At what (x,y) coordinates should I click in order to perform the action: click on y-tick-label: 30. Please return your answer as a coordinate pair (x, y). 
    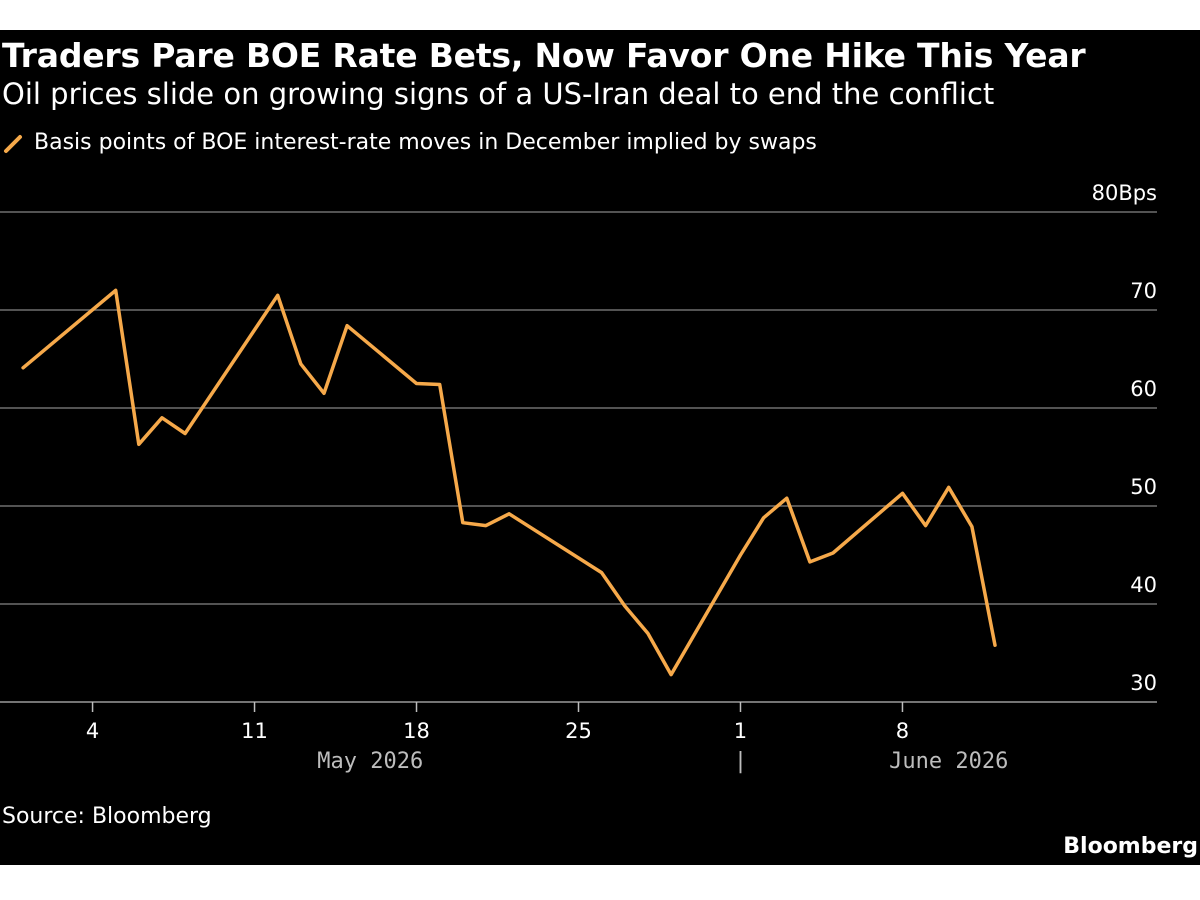
    Looking at the image, I should click on (1143, 683).